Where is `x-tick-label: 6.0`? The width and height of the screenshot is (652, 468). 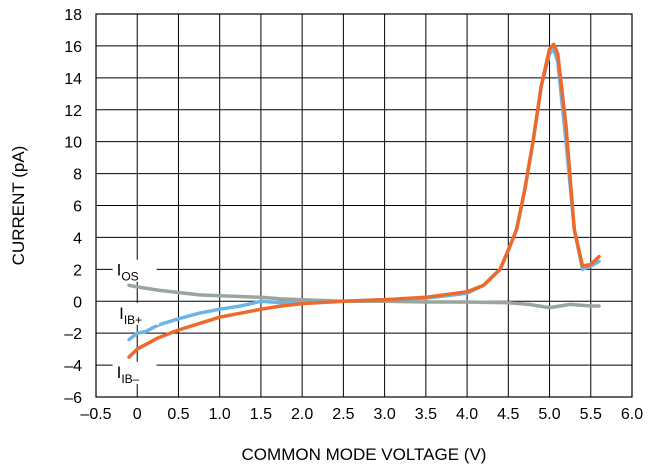 x-tick-label: 6.0 is located at coordinates (632, 414).